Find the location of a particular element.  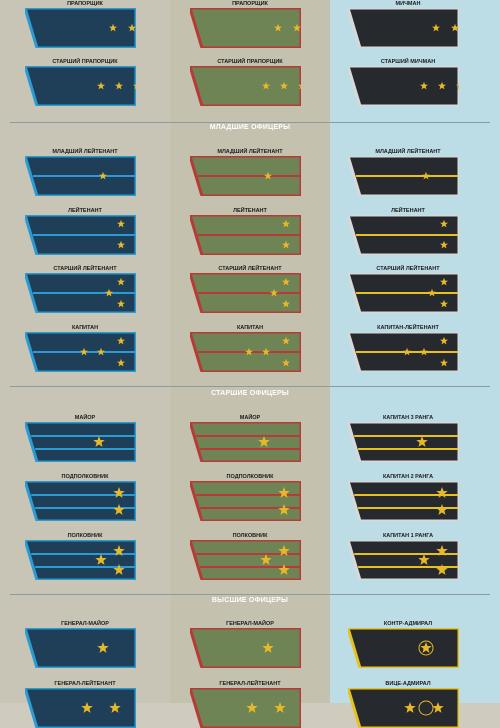

rank-label: КАПИТАН 3 РАНГА is located at coordinates (408, 418).